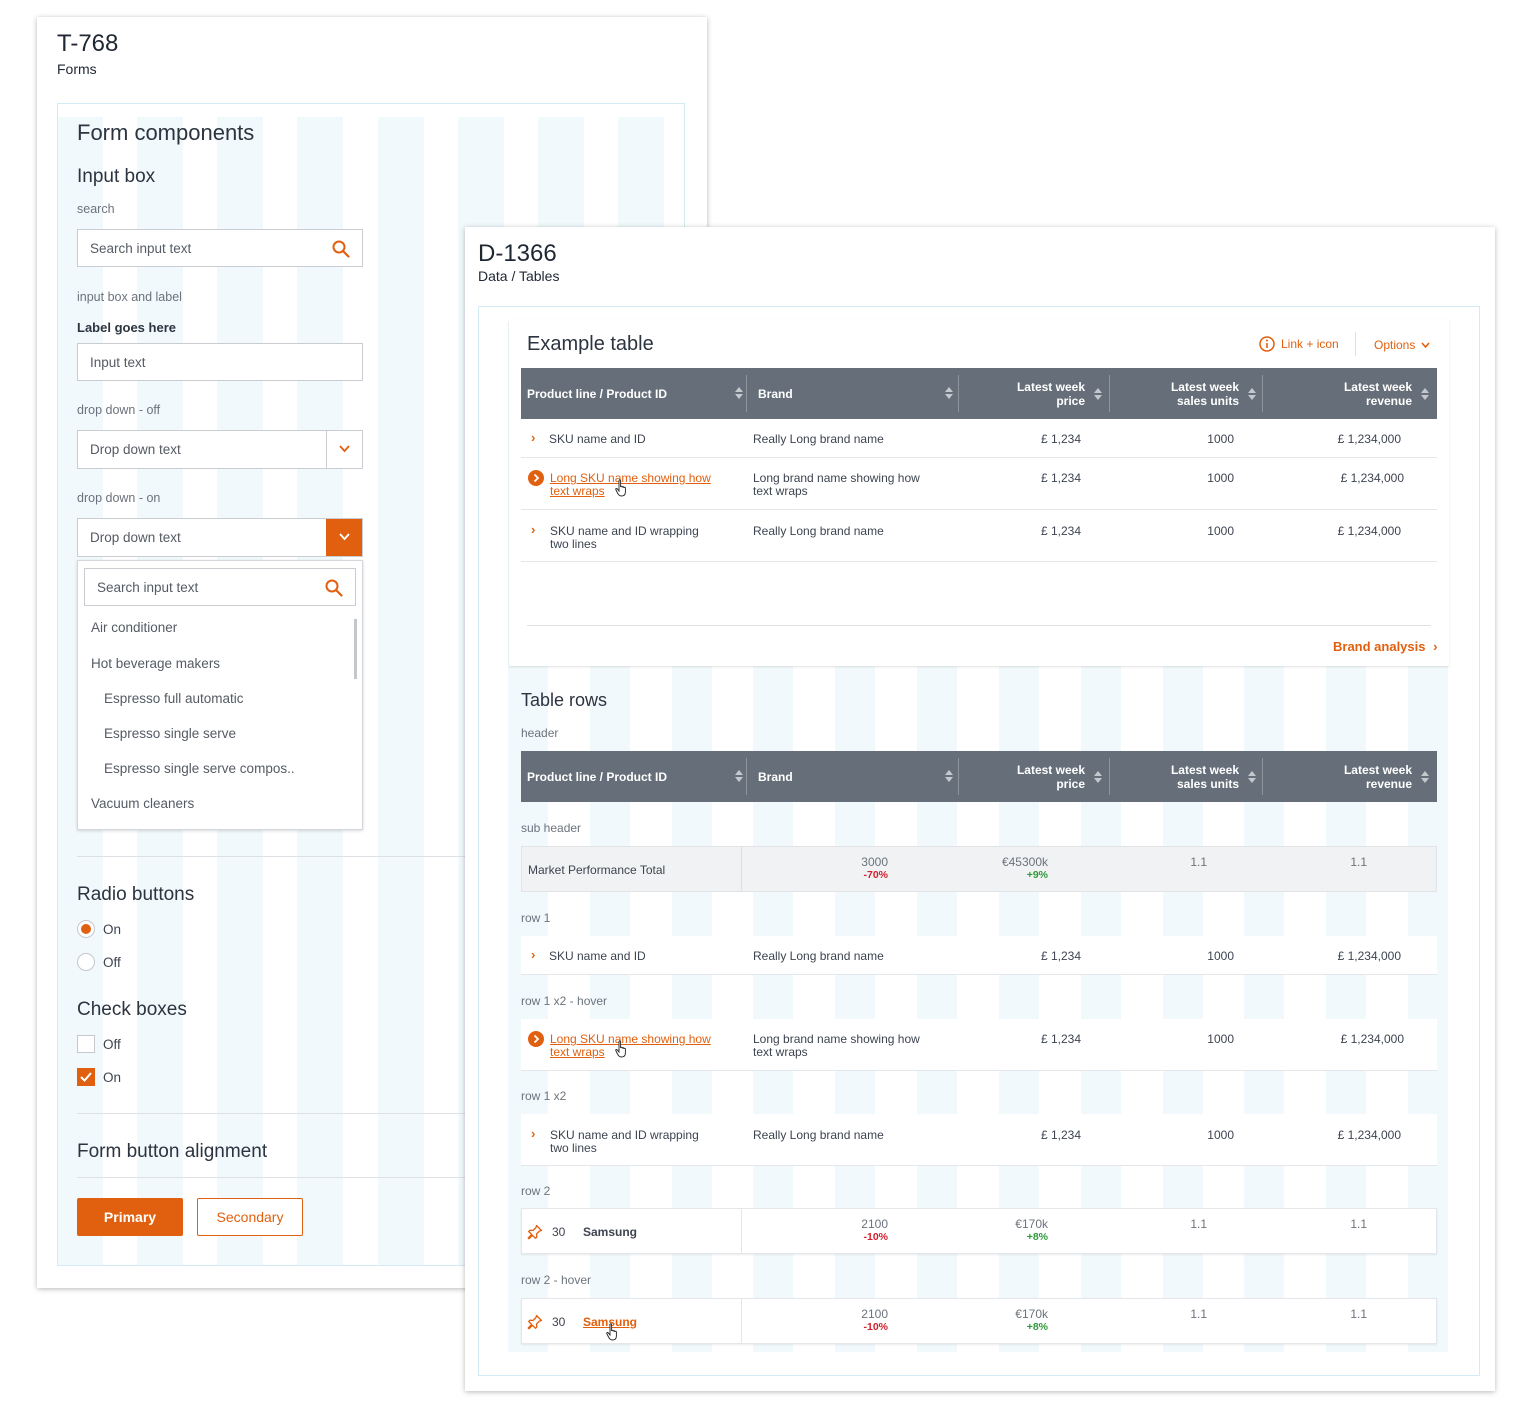 The width and height of the screenshot is (1529, 1406). I want to click on brand-link: Samsung, so click(610, 1322).